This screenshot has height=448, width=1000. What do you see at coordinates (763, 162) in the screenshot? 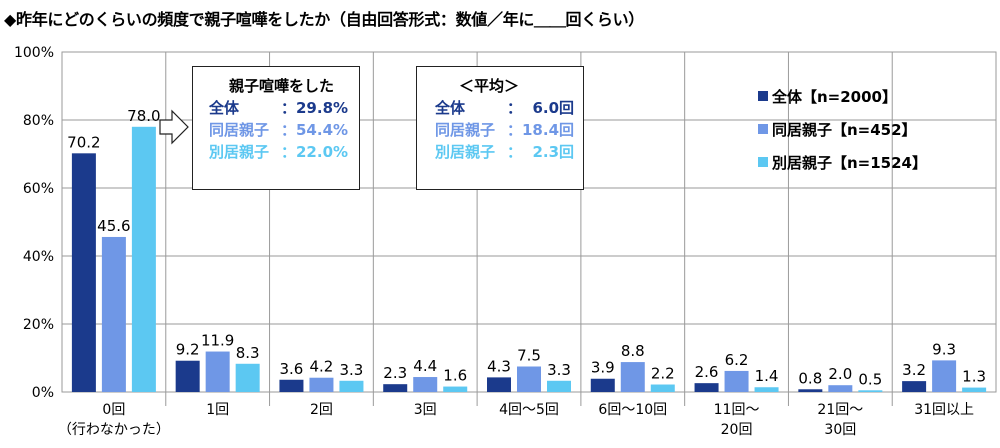
I see `legend-swatch-separate` at bounding box center [763, 162].